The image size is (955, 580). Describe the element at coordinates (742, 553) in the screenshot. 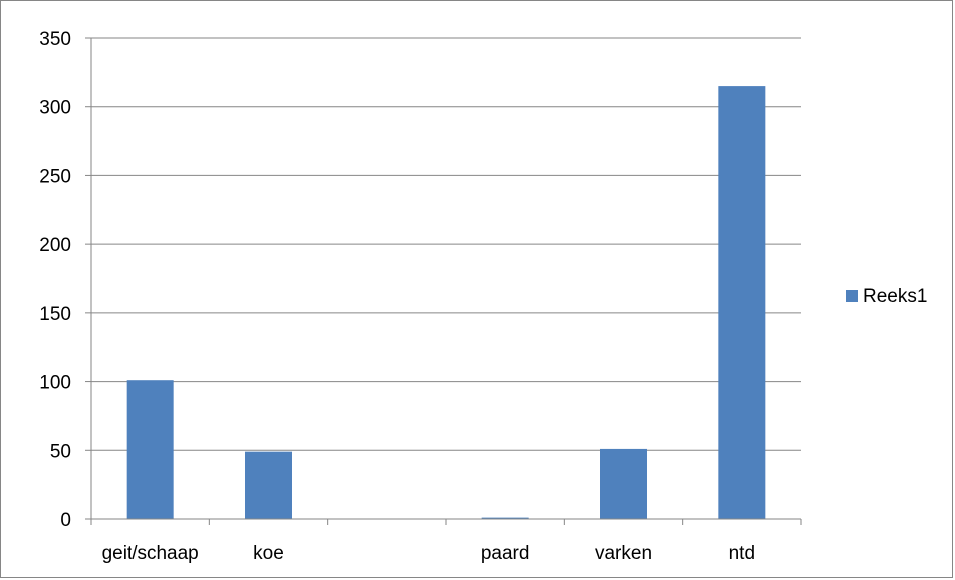

I see `x-tick-label-5: ntd` at that location.